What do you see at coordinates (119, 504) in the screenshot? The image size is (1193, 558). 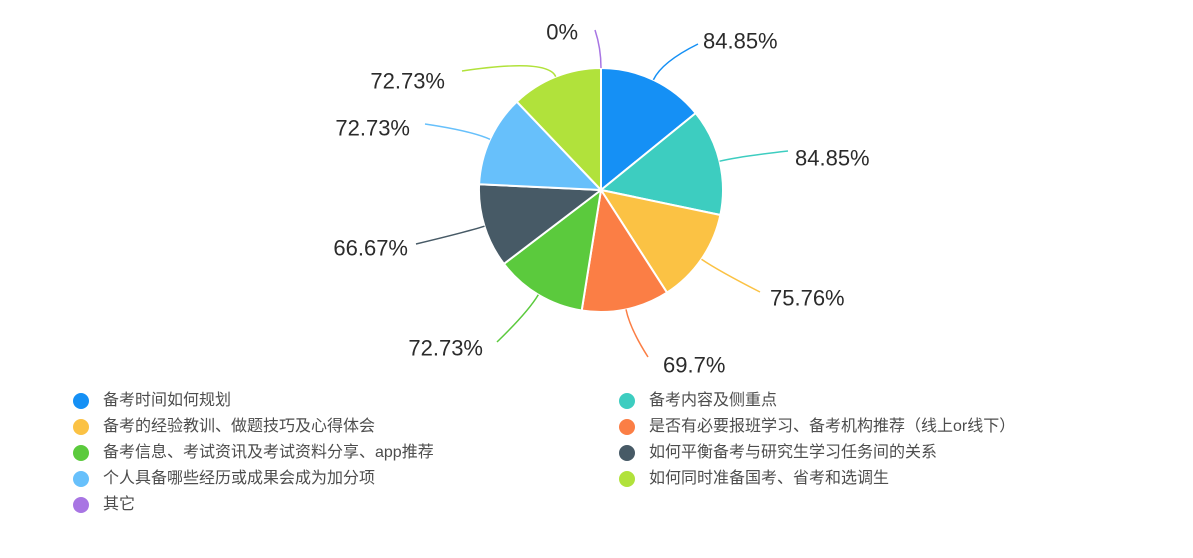 I see `legend-item-label: 其它` at bounding box center [119, 504].